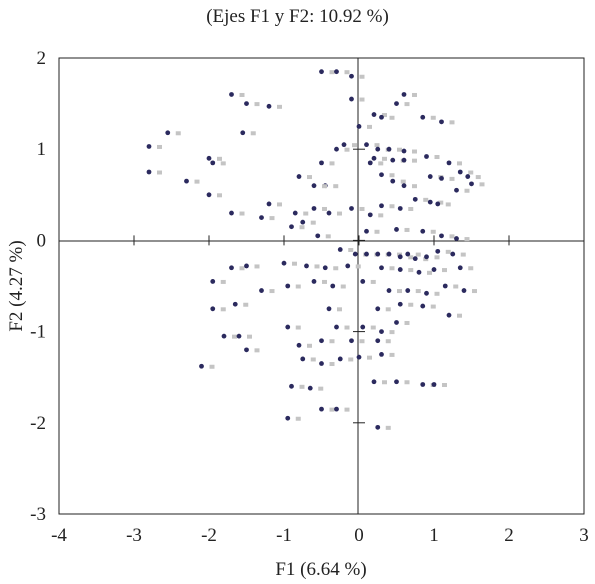 The width and height of the screenshot is (595, 584). What do you see at coordinates (38, 332) in the screenshot?
I see `y-tick-label: -1` at bounding box center [38, 332].